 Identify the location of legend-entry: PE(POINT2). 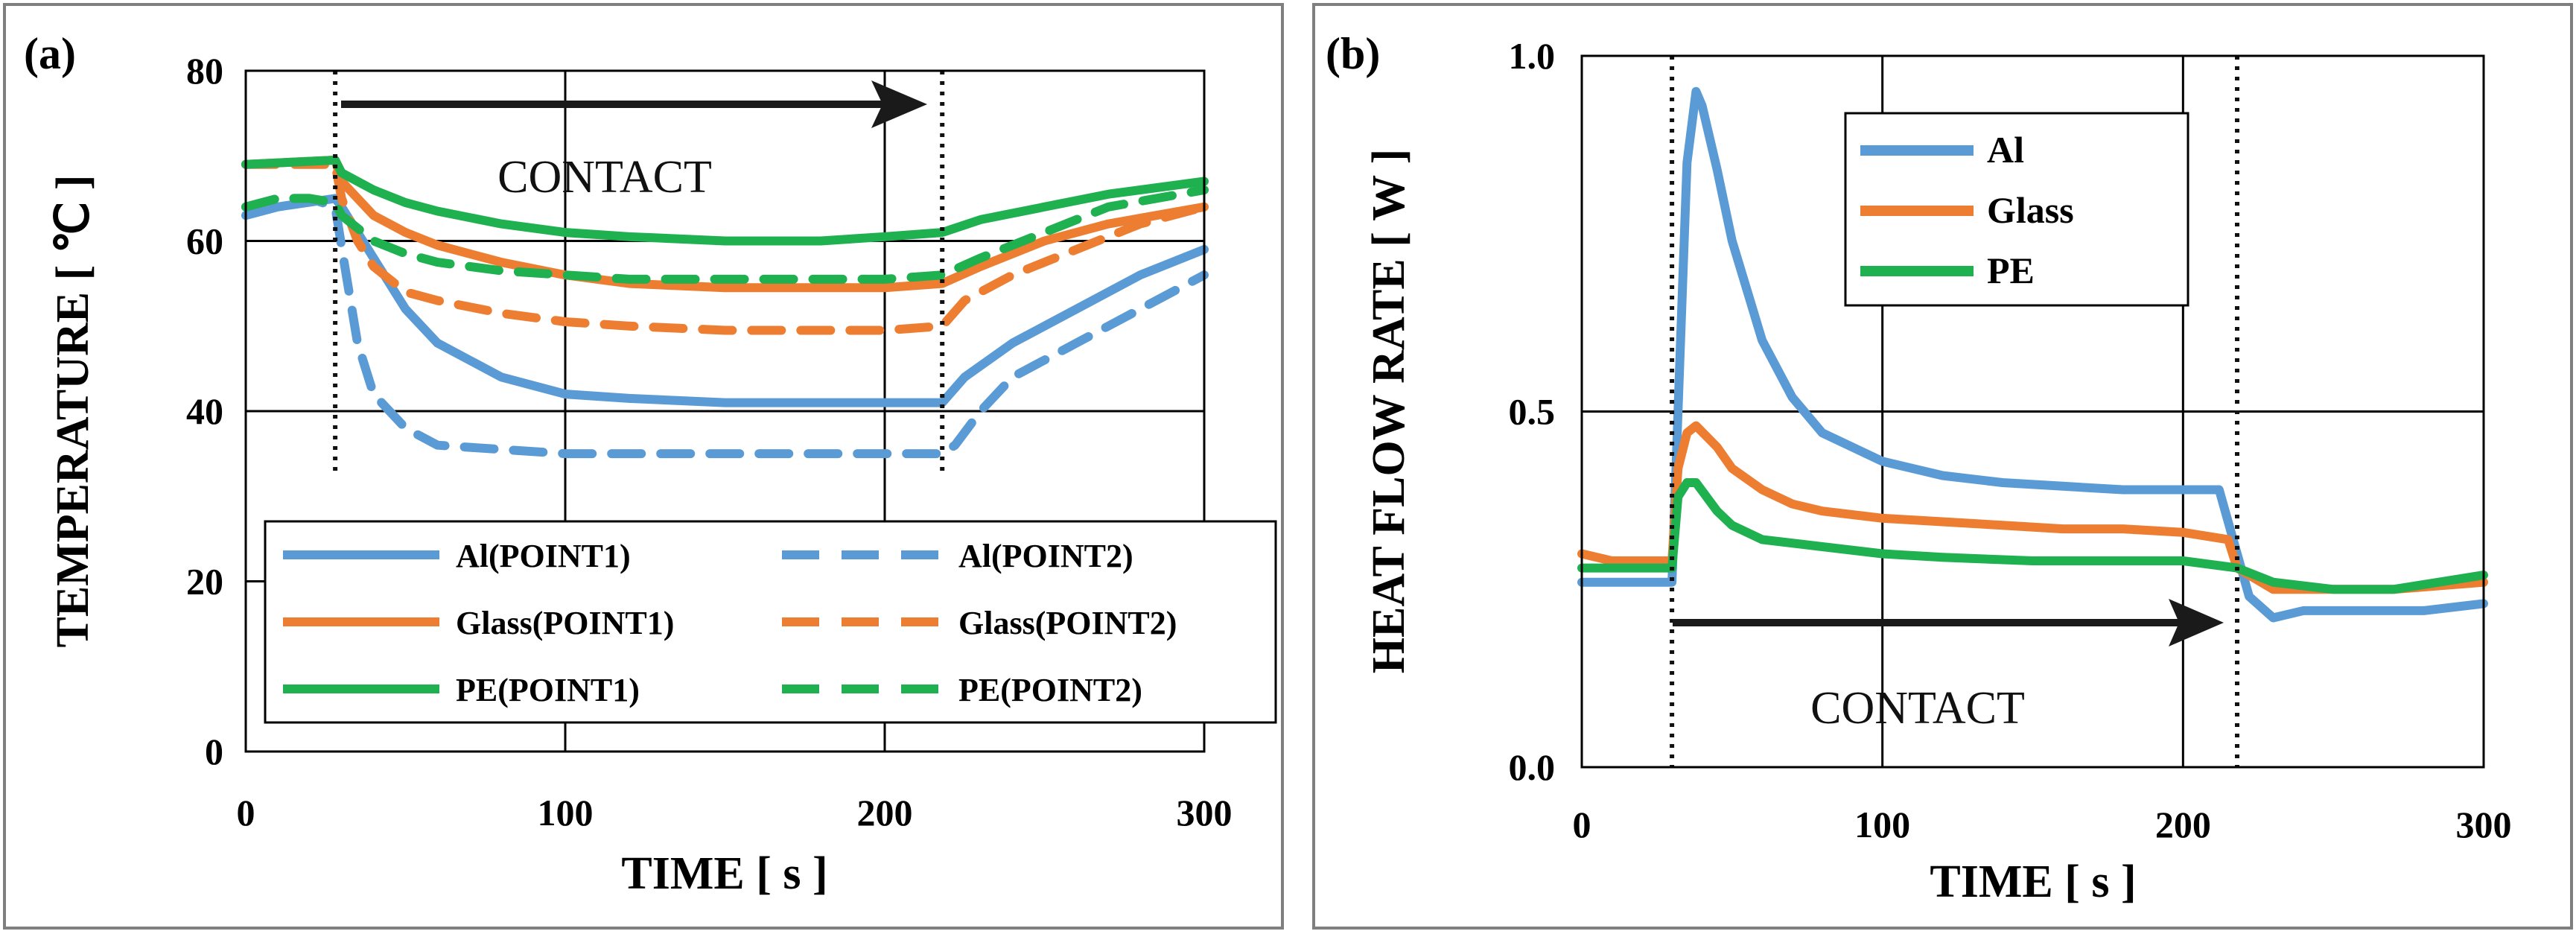
(962, 690).